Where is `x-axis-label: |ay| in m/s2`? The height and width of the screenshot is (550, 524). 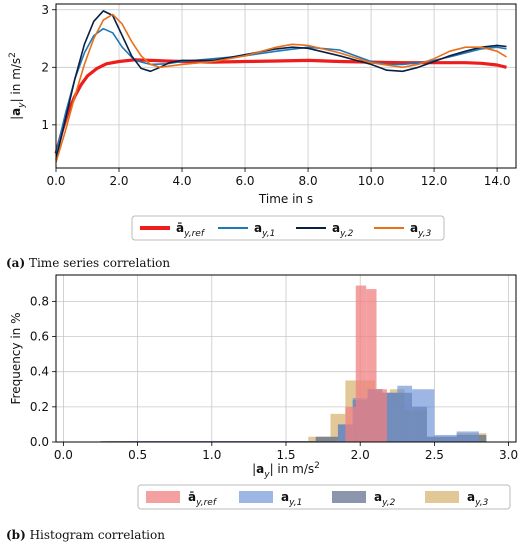
x-axis-label: |ay| in m/s2 is located at coordinates (286, 470).